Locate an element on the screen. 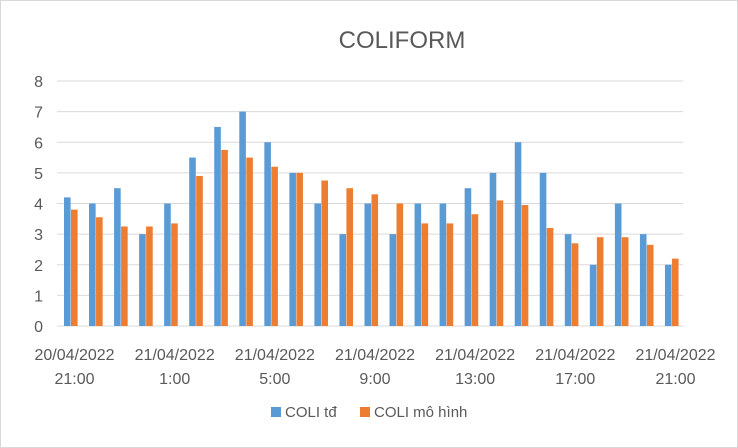  y-tick-label: 8 is located at coordinates (38, 82).